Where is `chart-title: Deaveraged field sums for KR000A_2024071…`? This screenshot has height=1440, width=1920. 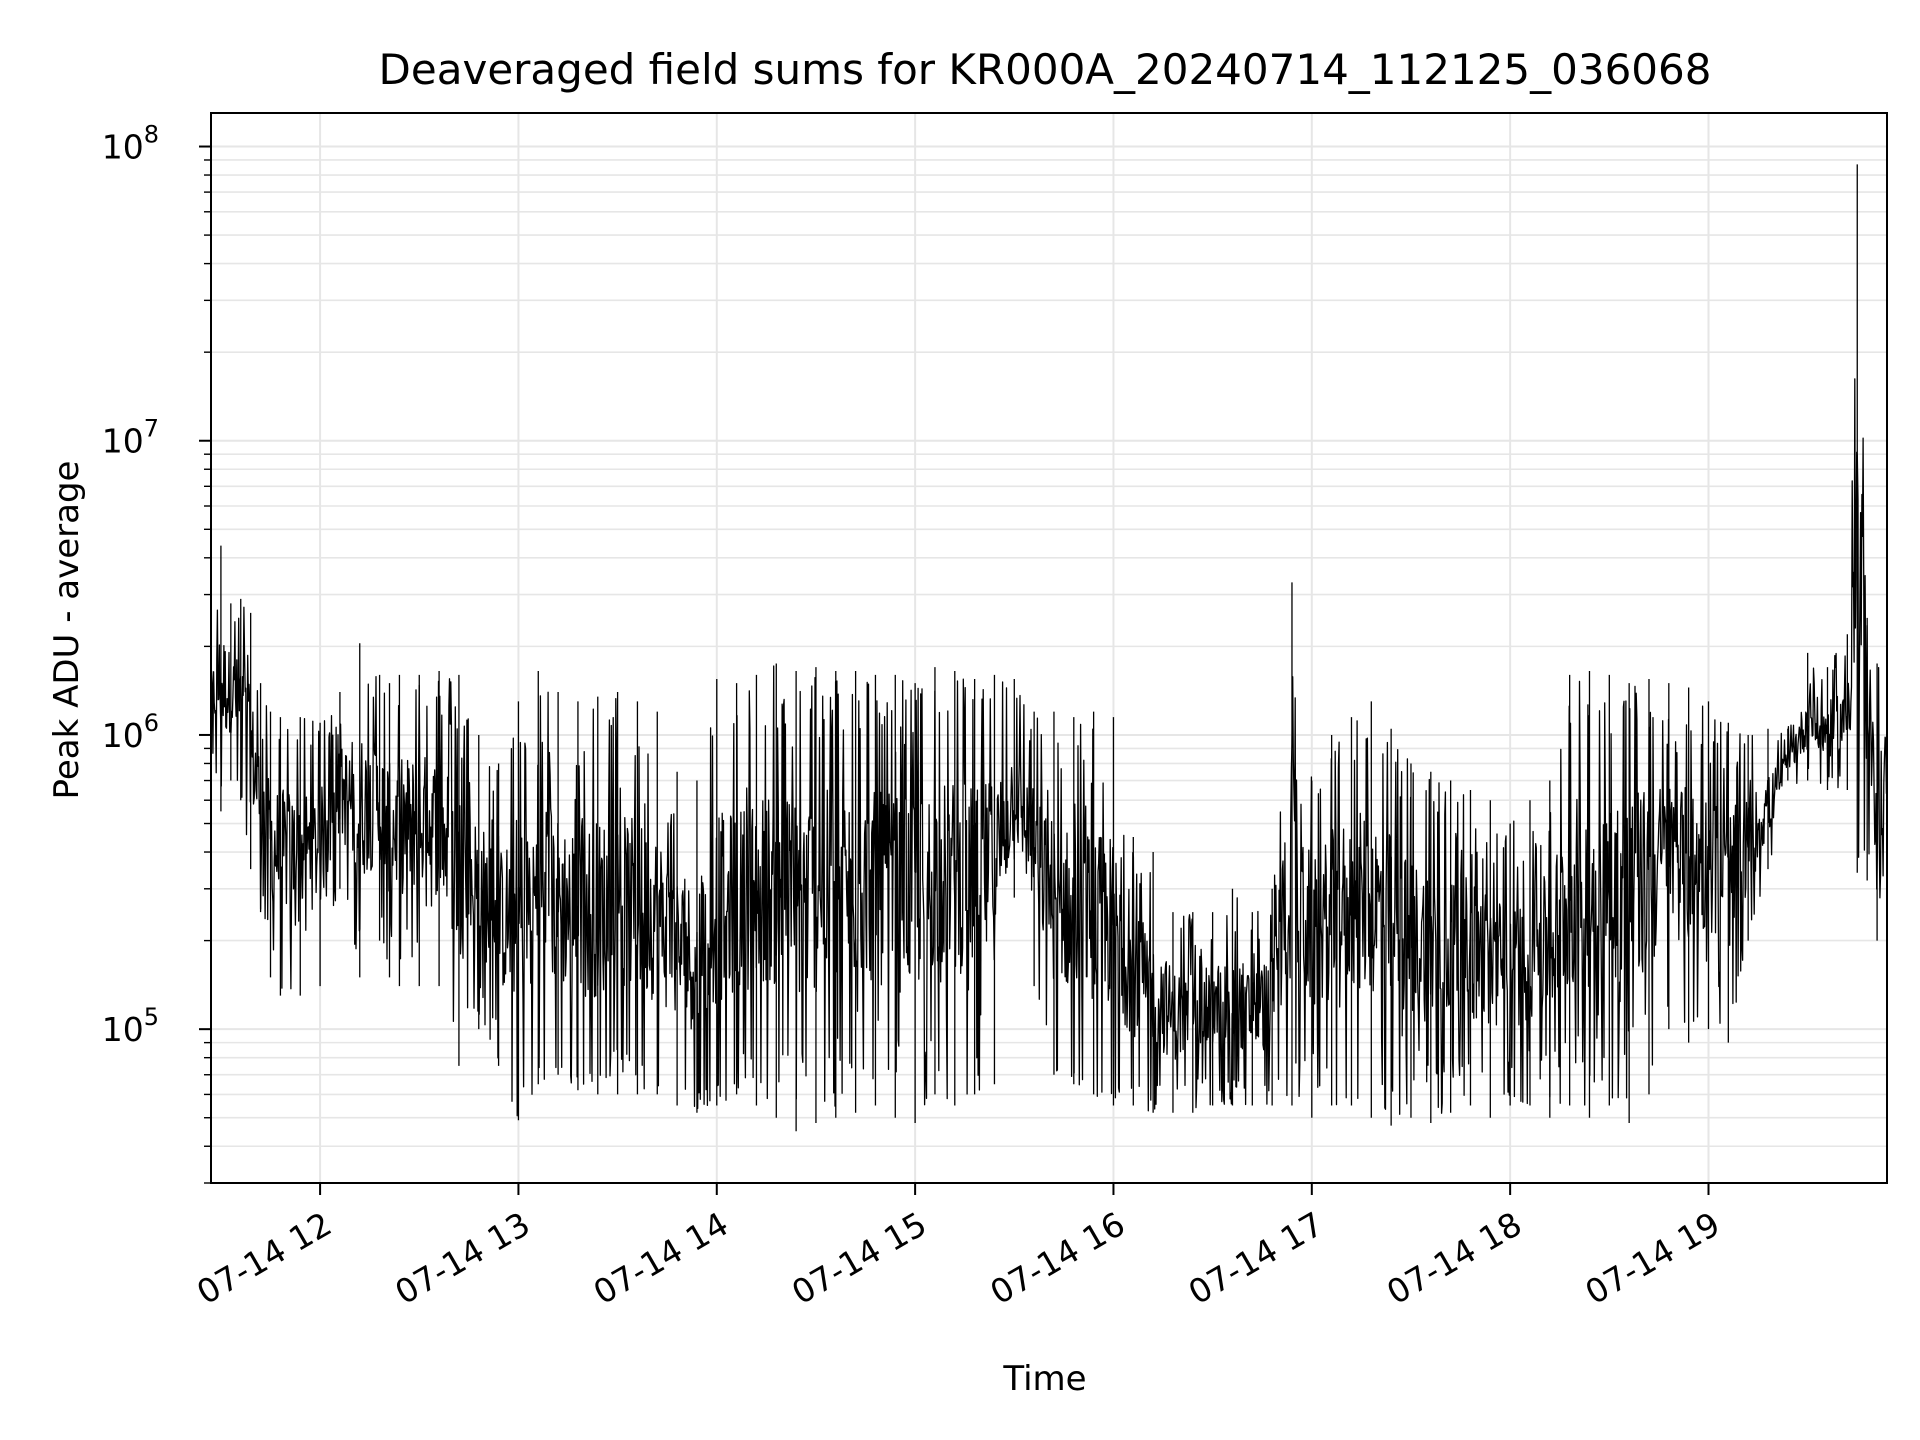
chart-title: Deaveraged field sums for KR000A_2024071… is located at coordinates (1045, 69).